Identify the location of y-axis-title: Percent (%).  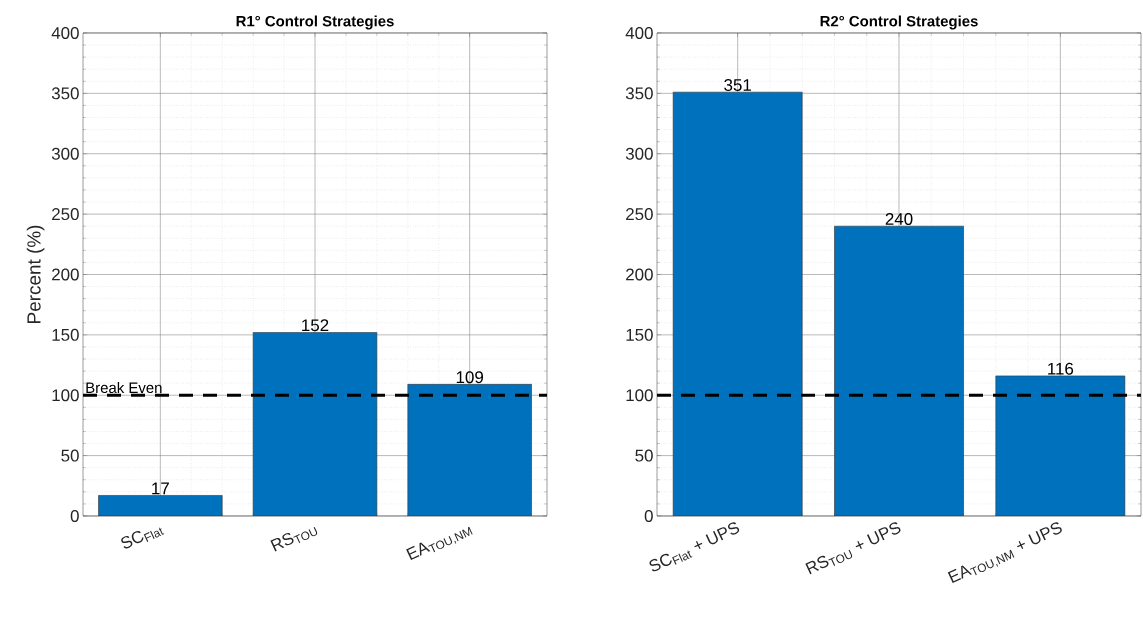
(35, 274).